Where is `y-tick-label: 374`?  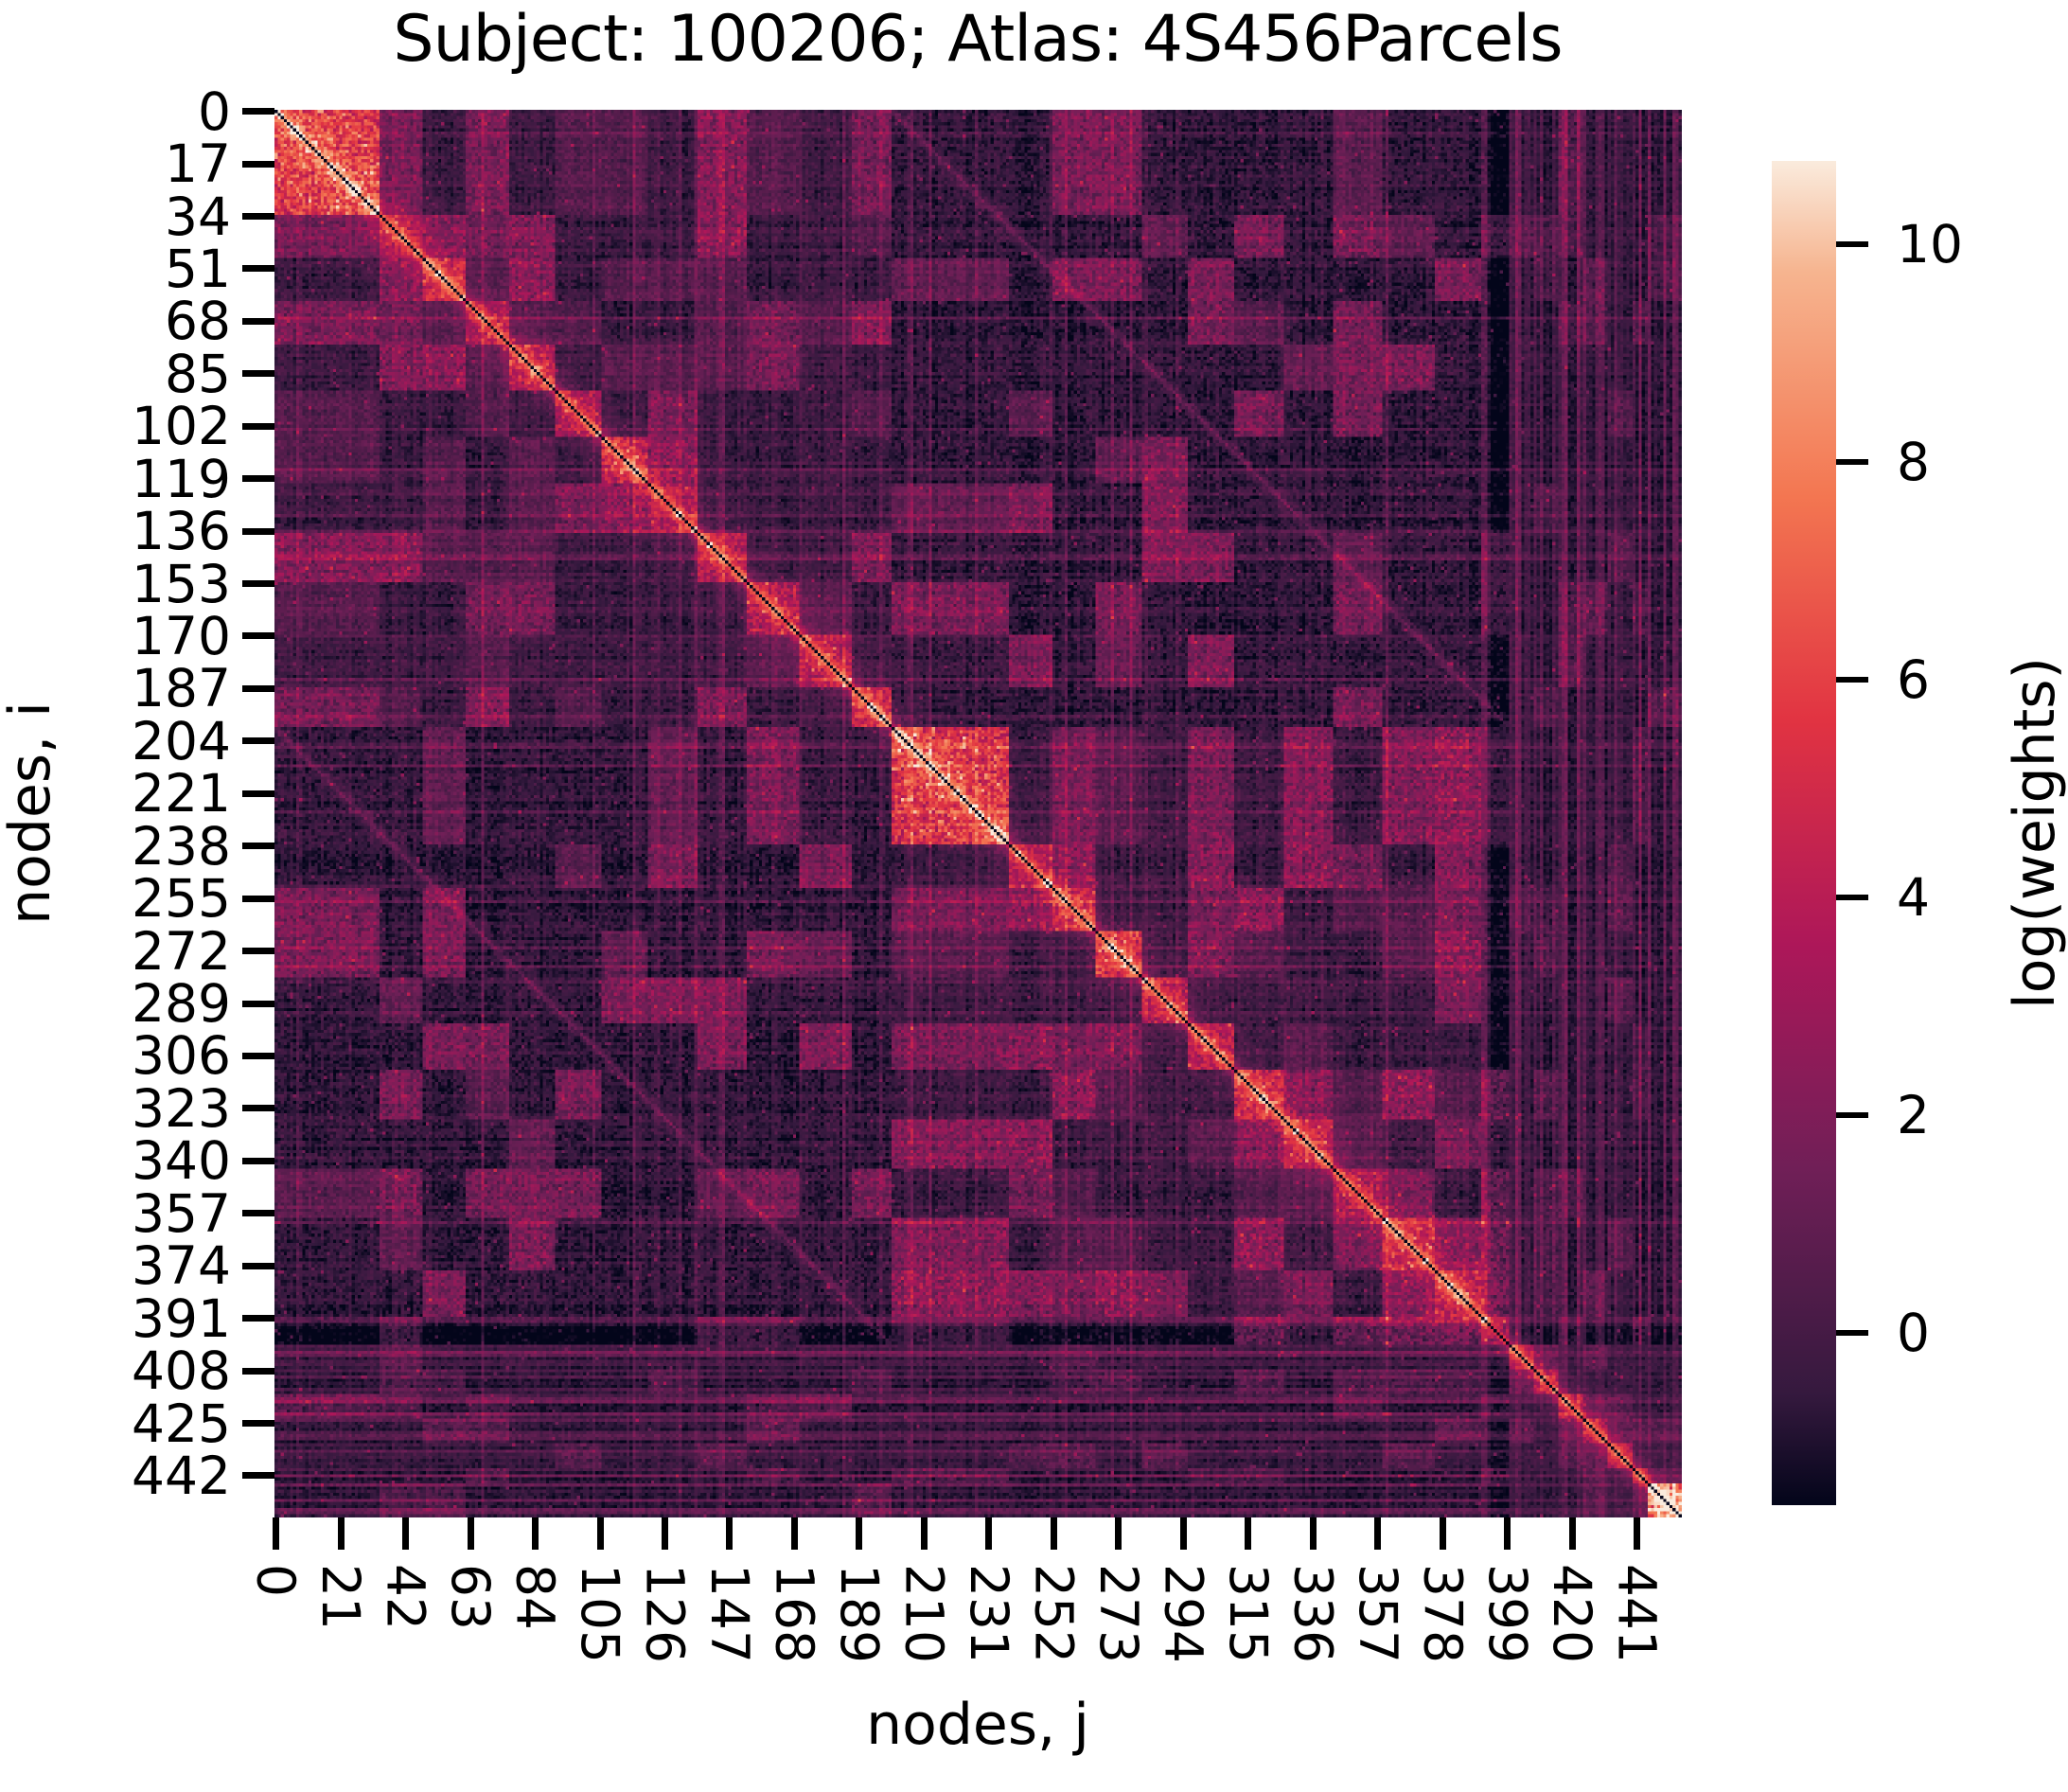 y-tick-label: 374 is located at coordinates (181, 1266).